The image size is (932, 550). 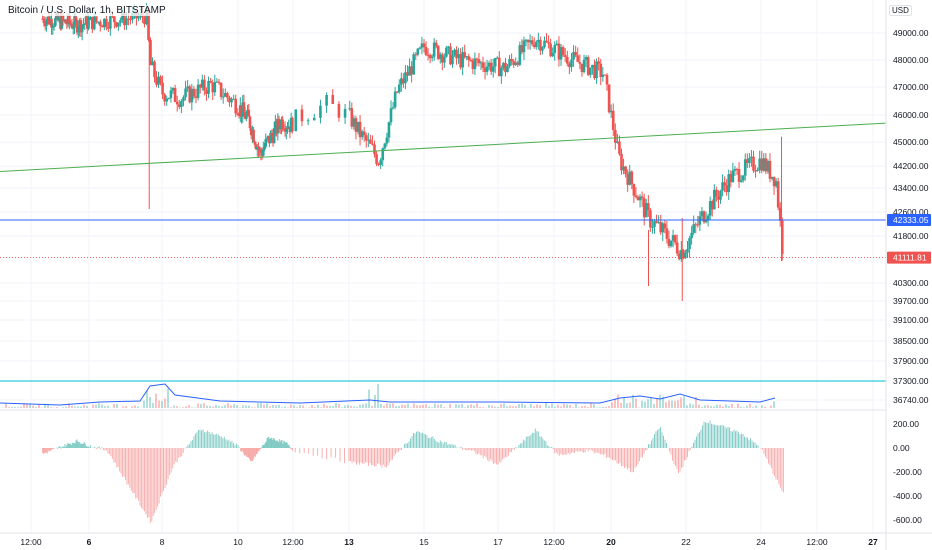 What do you see at coordinates (449, 542) in the screenshot?
I see `time-axis: 12:00 6 8 10 12:00 13 15 17 12:00 20 22 24 12:00 27` at bounding box center [449, 542].